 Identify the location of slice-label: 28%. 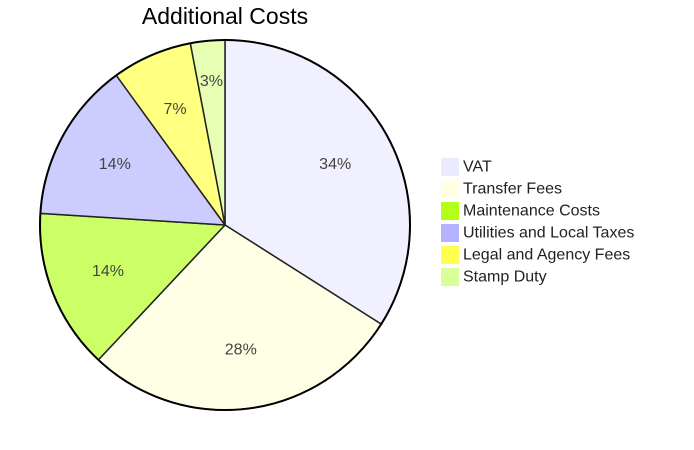
(241, 349).